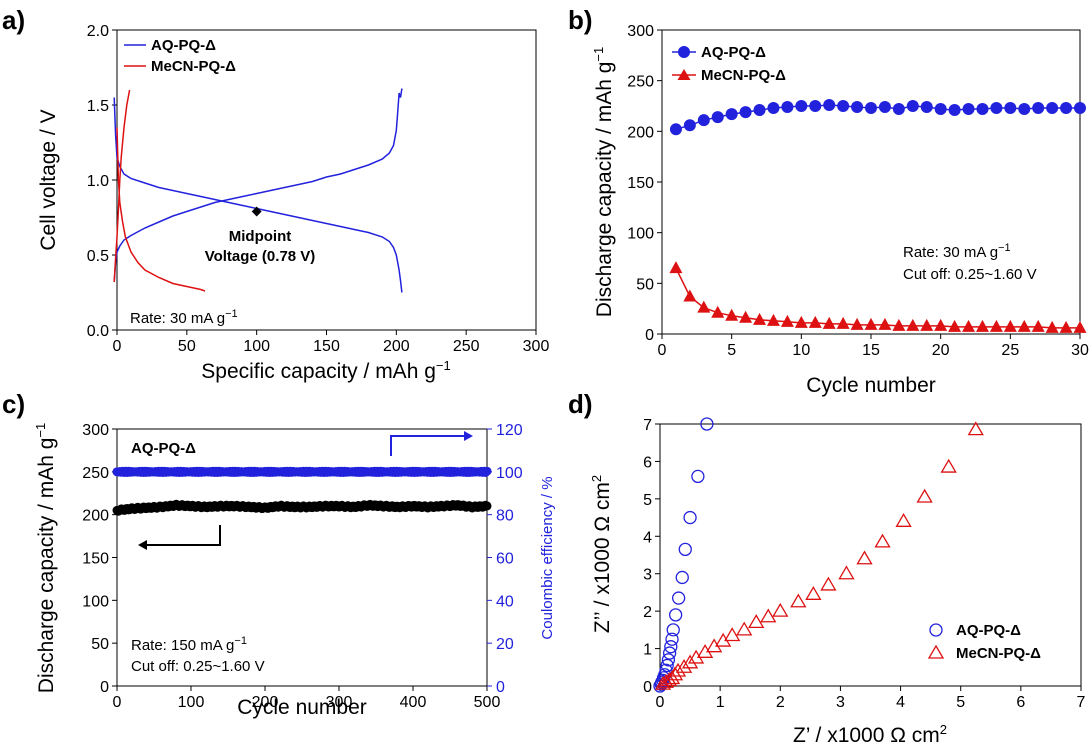 The height and width of the screenshot is (752, 1092). Describe the element at coordinates (413, 702) in the screenshot. I see `x-tick-label: 400` at that location.